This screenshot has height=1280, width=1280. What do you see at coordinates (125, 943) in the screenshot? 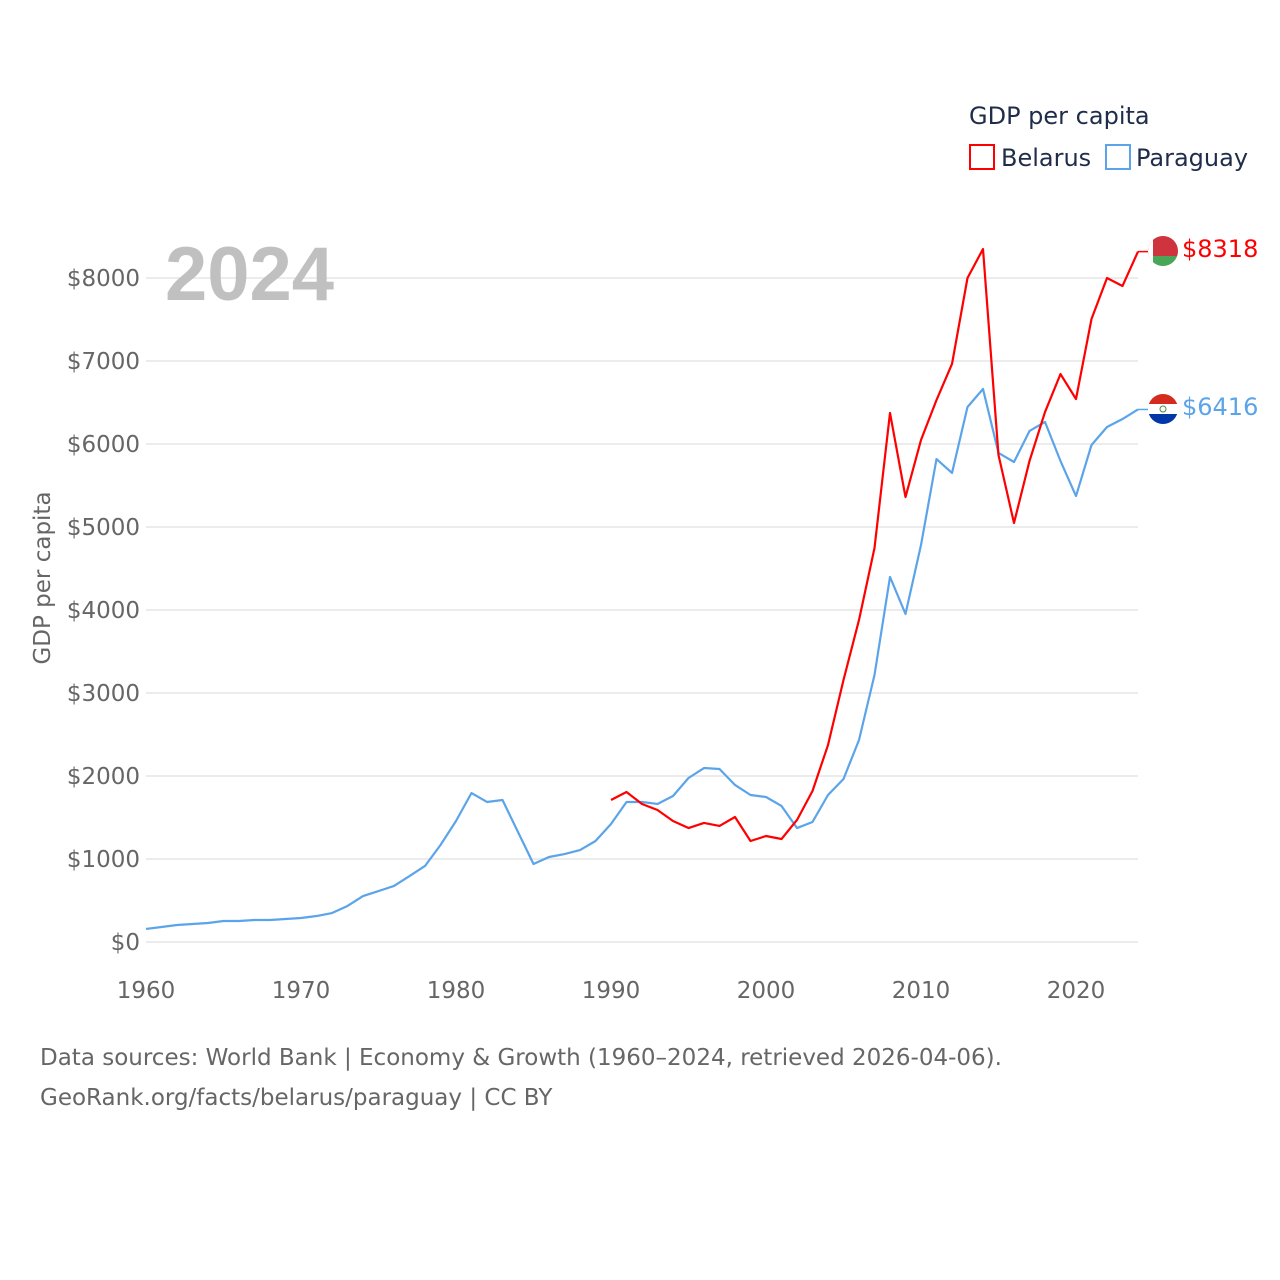
I see `y-tick-label: $0` at bounding box center [125, 943].